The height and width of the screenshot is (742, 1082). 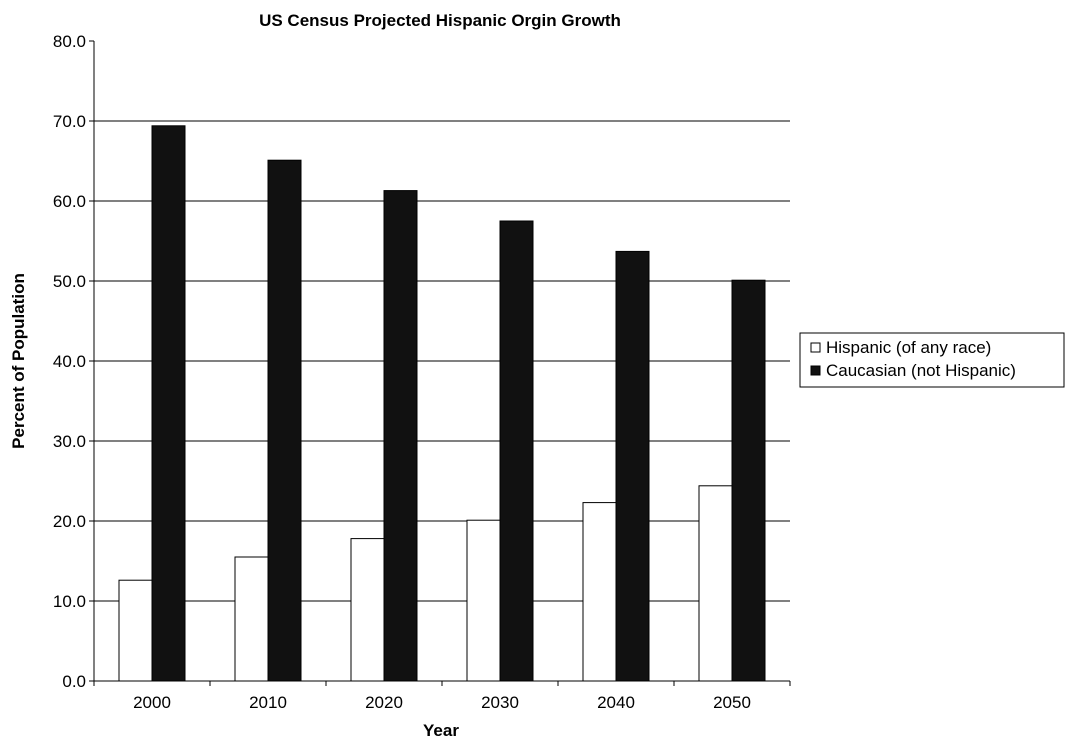 What do you see at coordinates (69, 281) in the screenshot?
I see `y-tick-label: 50.0` at bounding box center [69, 281].